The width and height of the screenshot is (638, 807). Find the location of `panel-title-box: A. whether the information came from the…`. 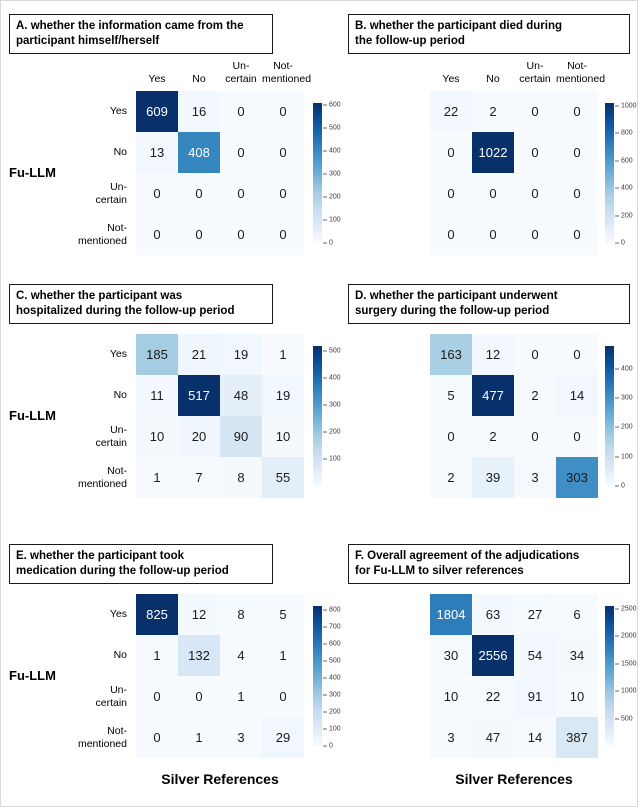

panel-title-box: A. whether the information came from the… is located at coordinates (141, 34).